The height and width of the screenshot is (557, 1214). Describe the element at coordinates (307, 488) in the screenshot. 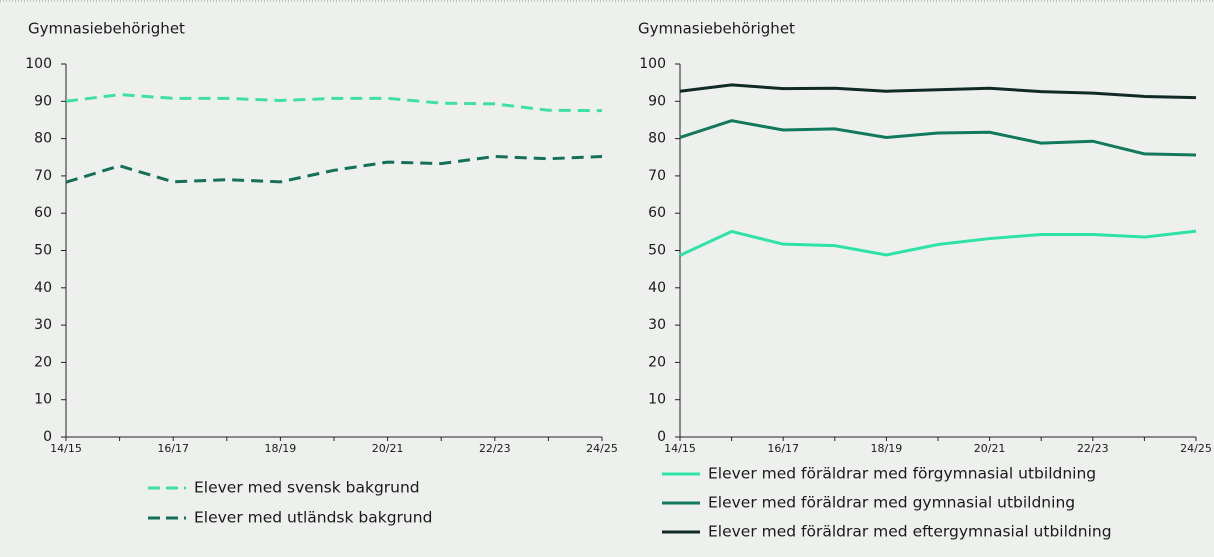

I see `legend-label: Elever med svensk bakgrund` at that location.